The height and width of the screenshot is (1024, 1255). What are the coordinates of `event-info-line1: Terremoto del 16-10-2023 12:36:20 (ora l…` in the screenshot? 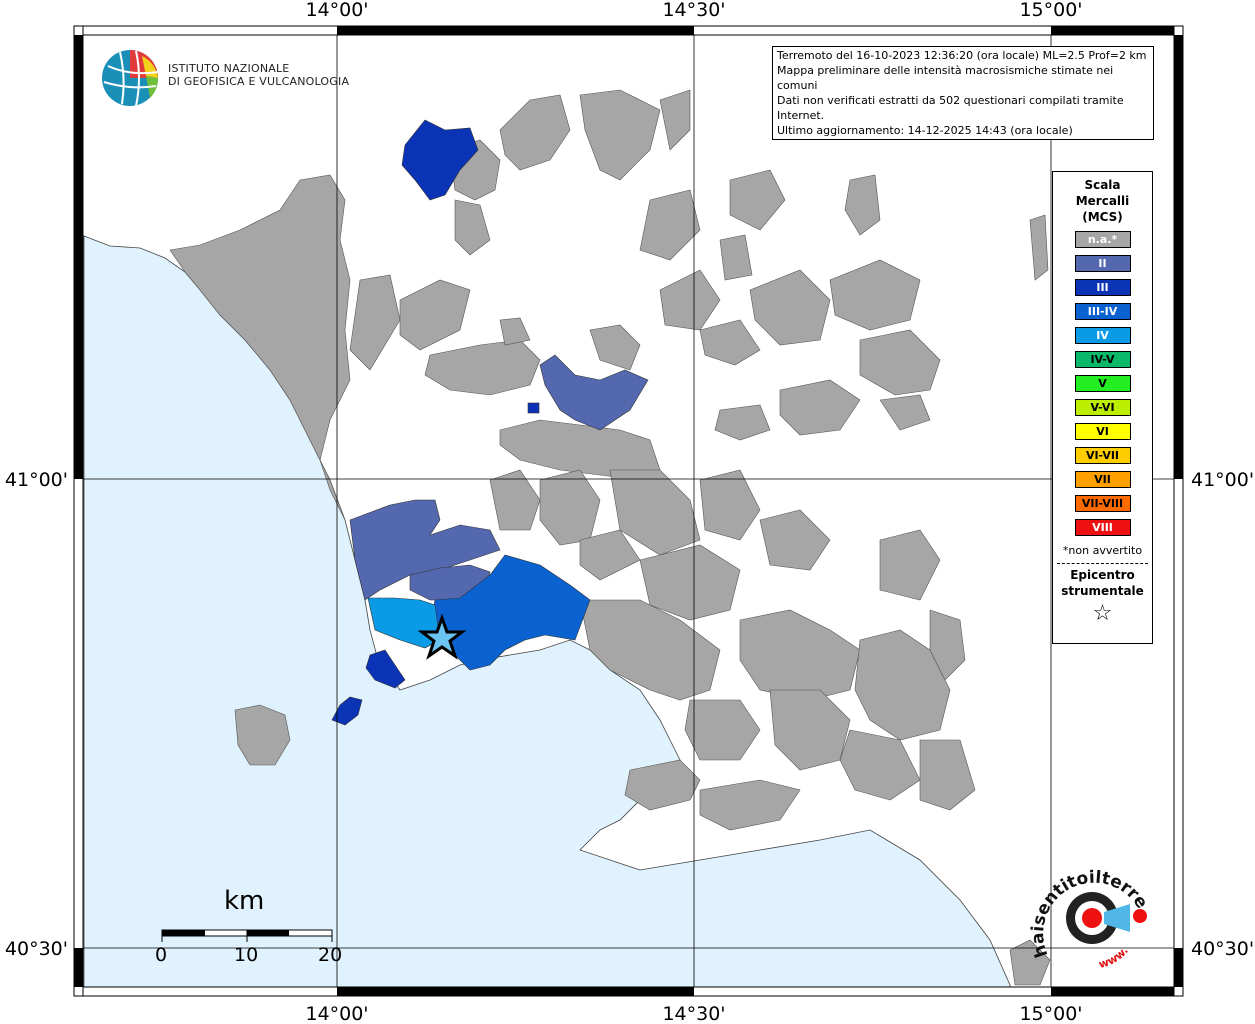 It's located at (962, 55).